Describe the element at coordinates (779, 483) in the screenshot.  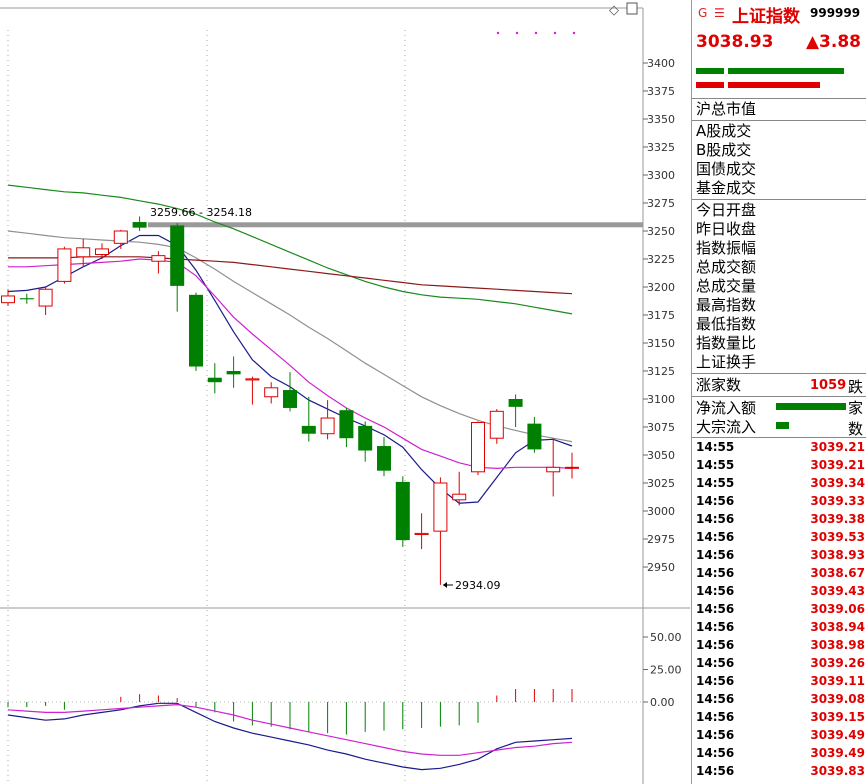
I see `tick-row: 14:55 3039.34` at that location.